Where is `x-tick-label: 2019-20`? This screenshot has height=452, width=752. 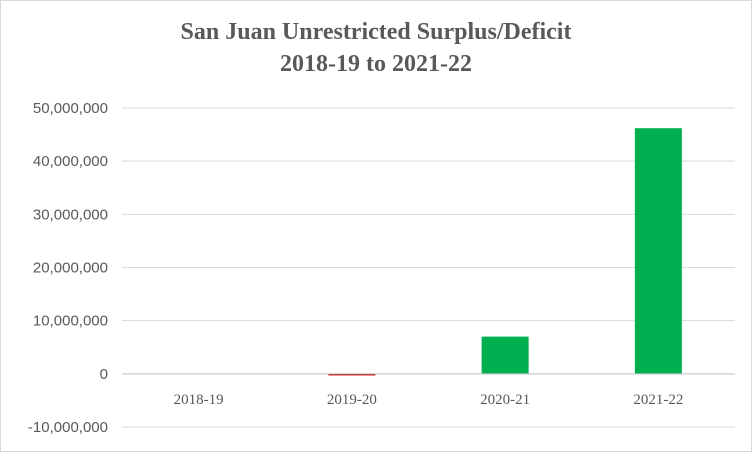 x-tick-label: 2019-20 is located at coordinates (352, 400).